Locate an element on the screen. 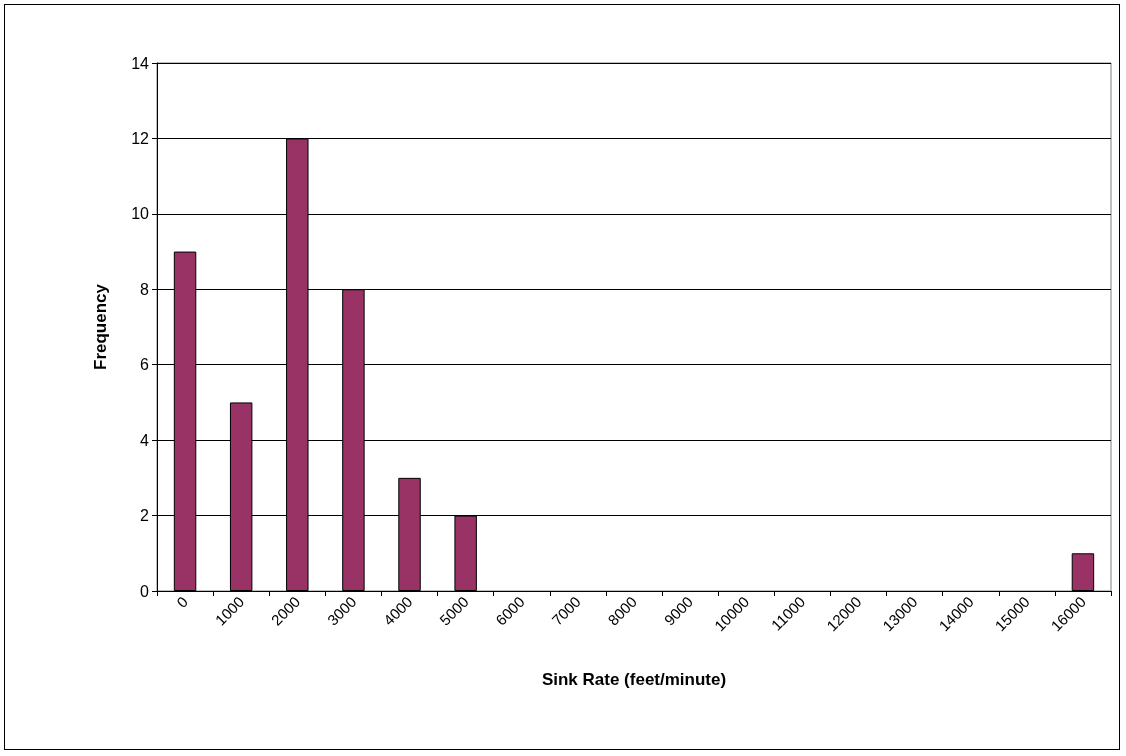 This screenshot has height=756, width=1126. y-tick-label: 12 is located at coordinates (140, 138).